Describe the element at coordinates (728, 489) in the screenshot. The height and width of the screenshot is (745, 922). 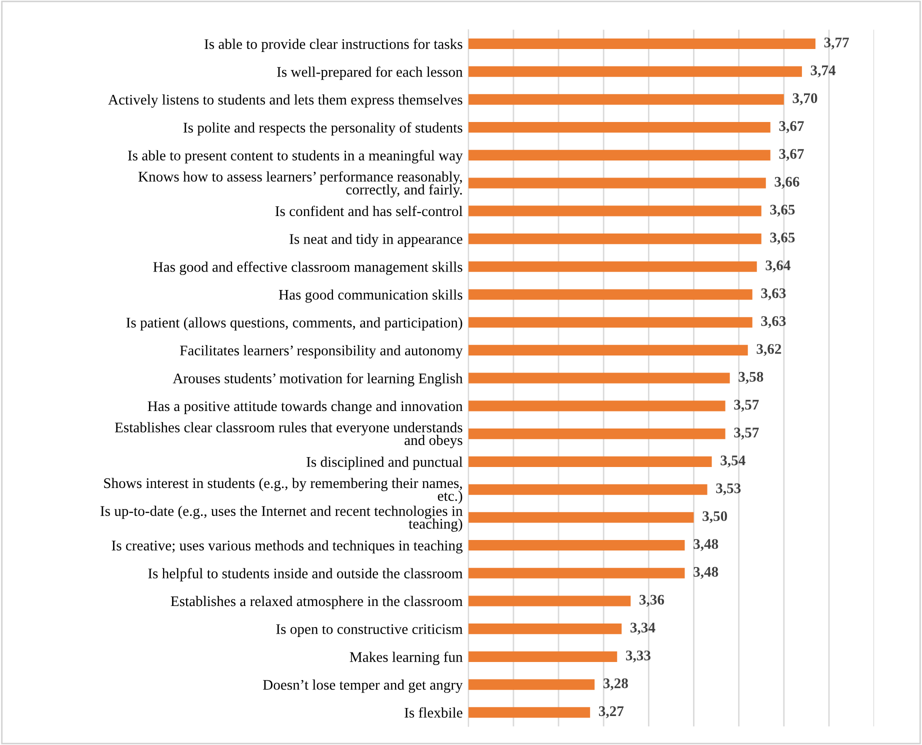
I see `data-label: 3,53` at that location.